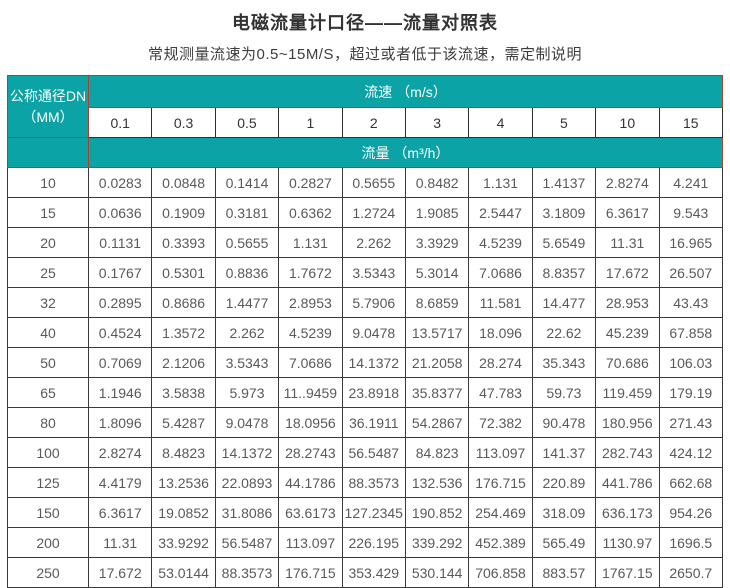 The height and width of the screenshot is (588, 730). I want to click on flow-value-cell: 13.2536, so click(183, 482).